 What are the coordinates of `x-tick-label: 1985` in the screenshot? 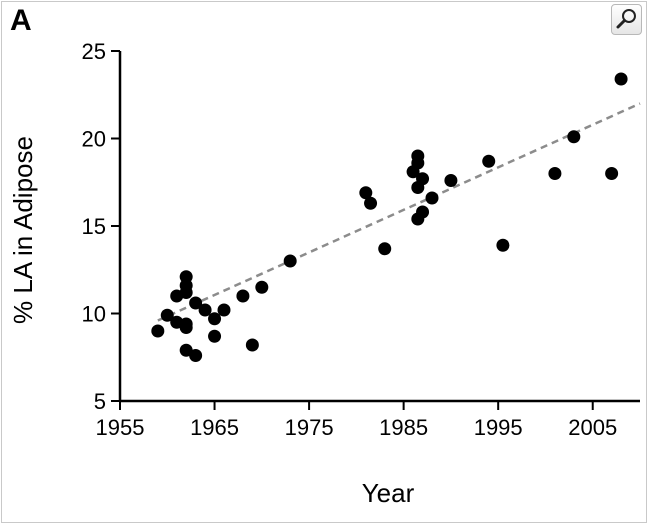 It's located at (403, 427).